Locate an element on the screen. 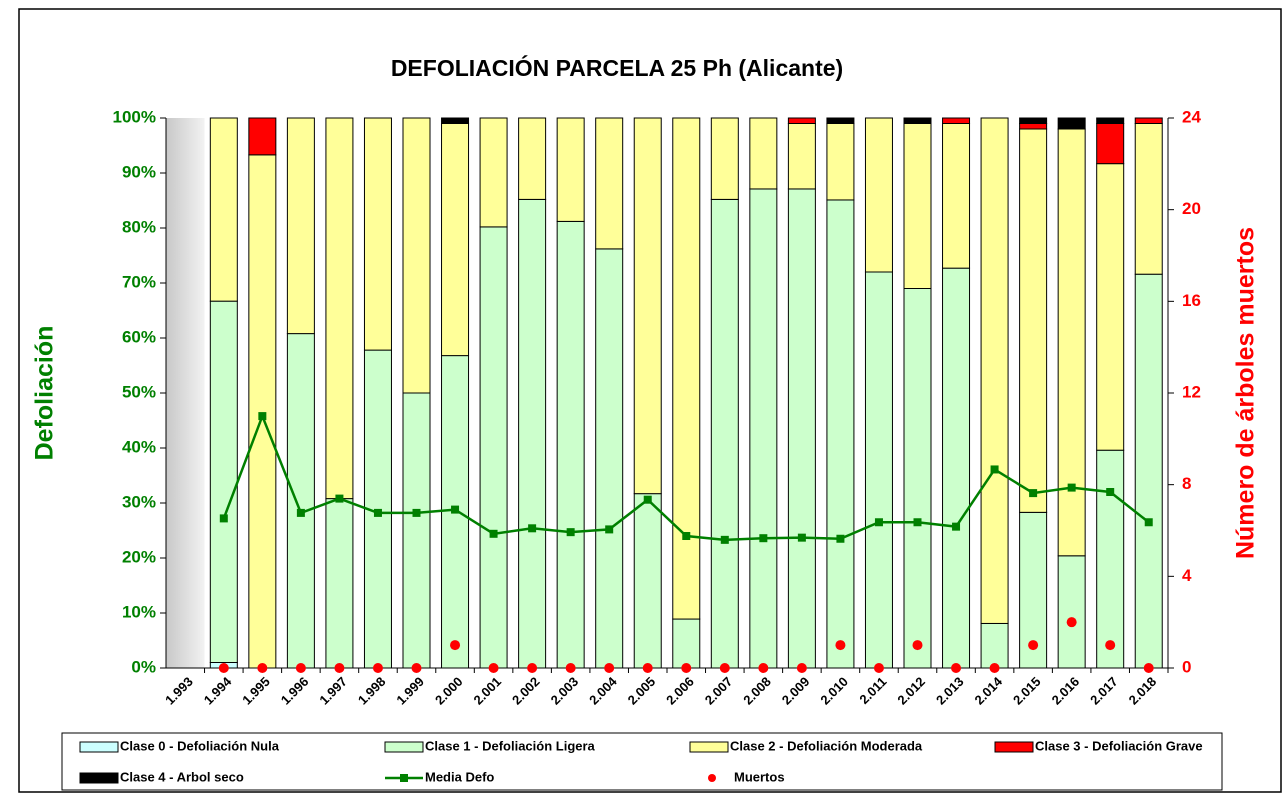 The height and width of the screenshot is (794, 1284). plot-background is located at coordinates (185, 393).